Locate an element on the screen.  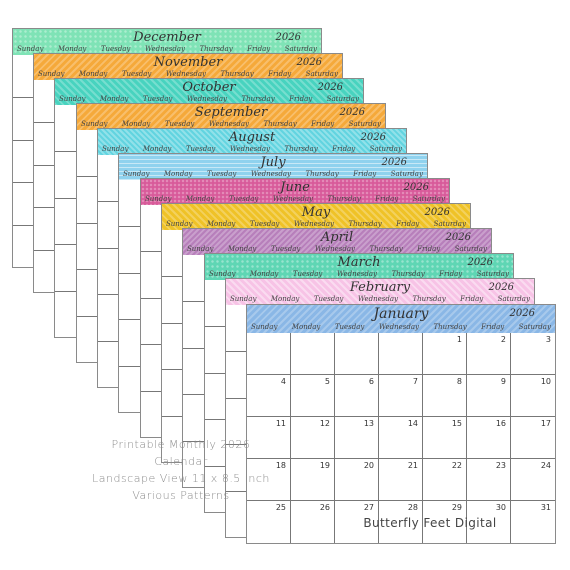
brand-signature: Butterfly Feet Digital is located at coordinates (430, 523).